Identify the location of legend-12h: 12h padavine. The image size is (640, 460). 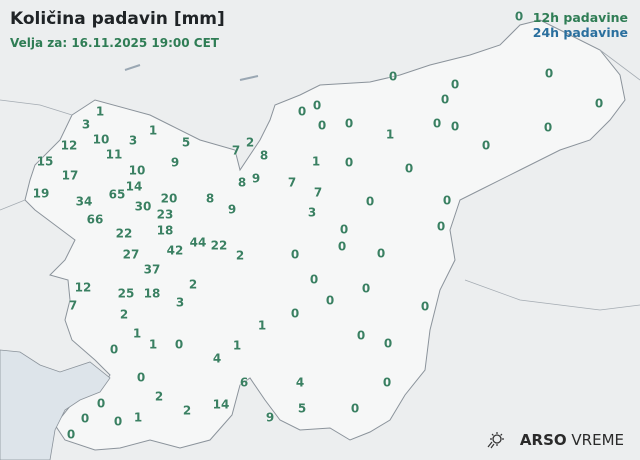
(580, 17).